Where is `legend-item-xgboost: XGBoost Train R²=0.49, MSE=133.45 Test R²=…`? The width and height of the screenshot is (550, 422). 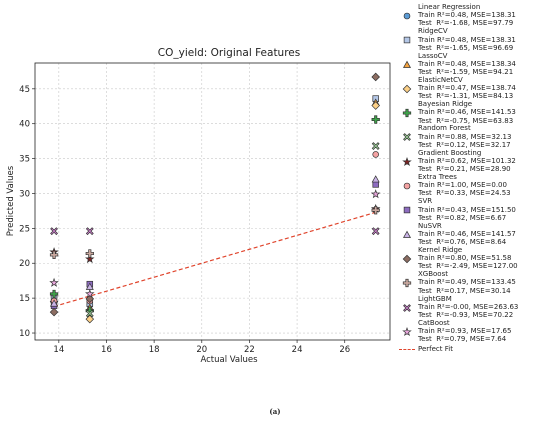 legend-item-xgboost: XGBoost Train R²=0.49, MSE=133.45 Test R²=… is located at coordinates (473, 282).